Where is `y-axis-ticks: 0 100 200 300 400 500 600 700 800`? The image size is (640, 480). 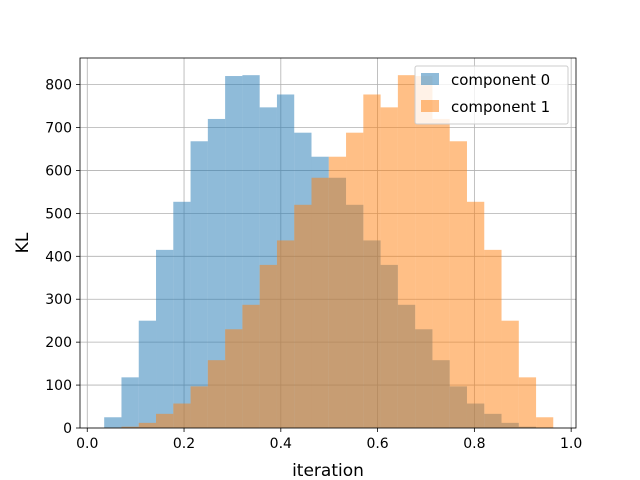 y-axis-ticks: 0 100 200 300 400 500 600 700 800 is located at coordinates (62, 257).